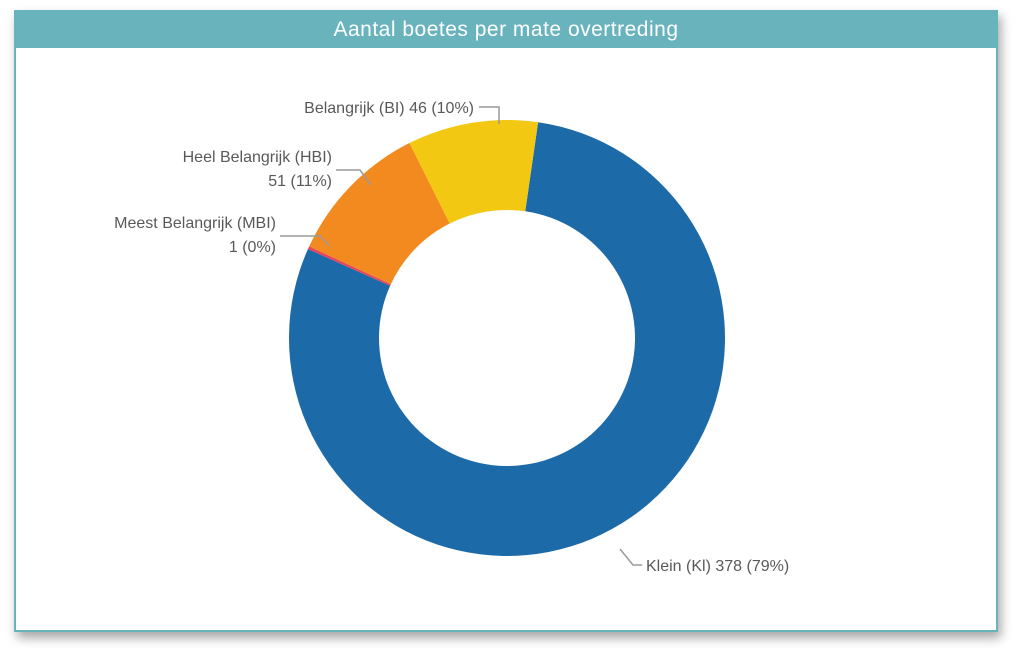  I want to click on slice-data-label-line: Klein (Kl) 378 (79%), so click(717, 566).